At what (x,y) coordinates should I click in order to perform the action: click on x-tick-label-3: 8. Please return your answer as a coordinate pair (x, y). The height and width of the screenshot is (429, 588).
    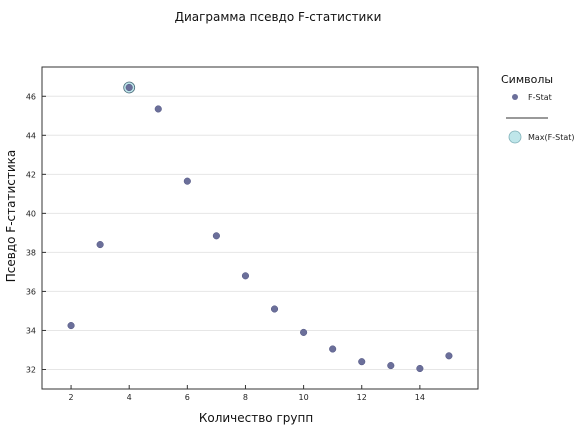
    Looking at the image, I should click on (245, 397).